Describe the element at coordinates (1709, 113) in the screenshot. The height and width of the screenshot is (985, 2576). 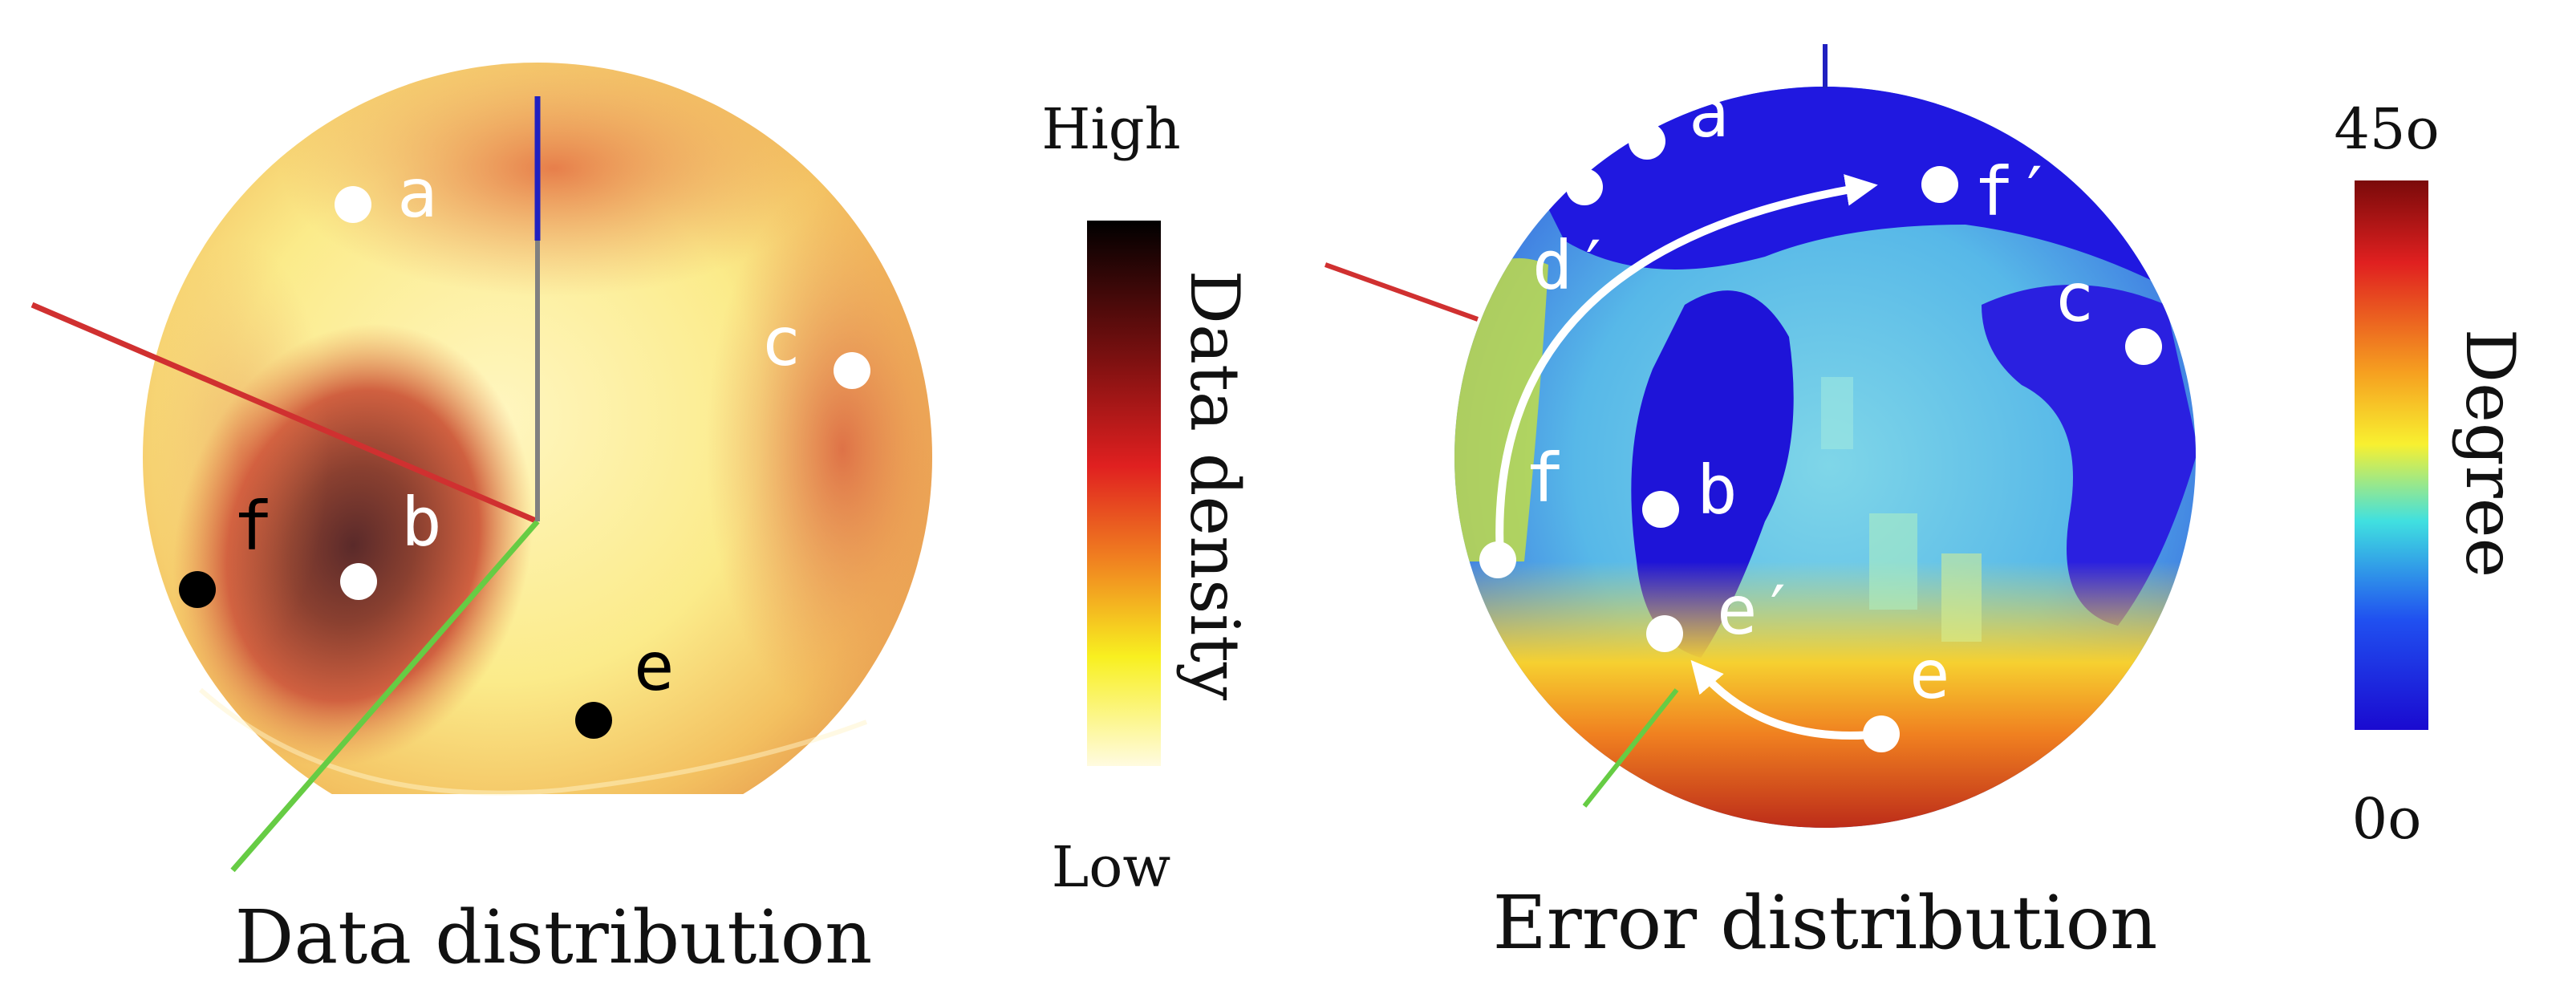
I see `point-a-right-label: a` at that location.